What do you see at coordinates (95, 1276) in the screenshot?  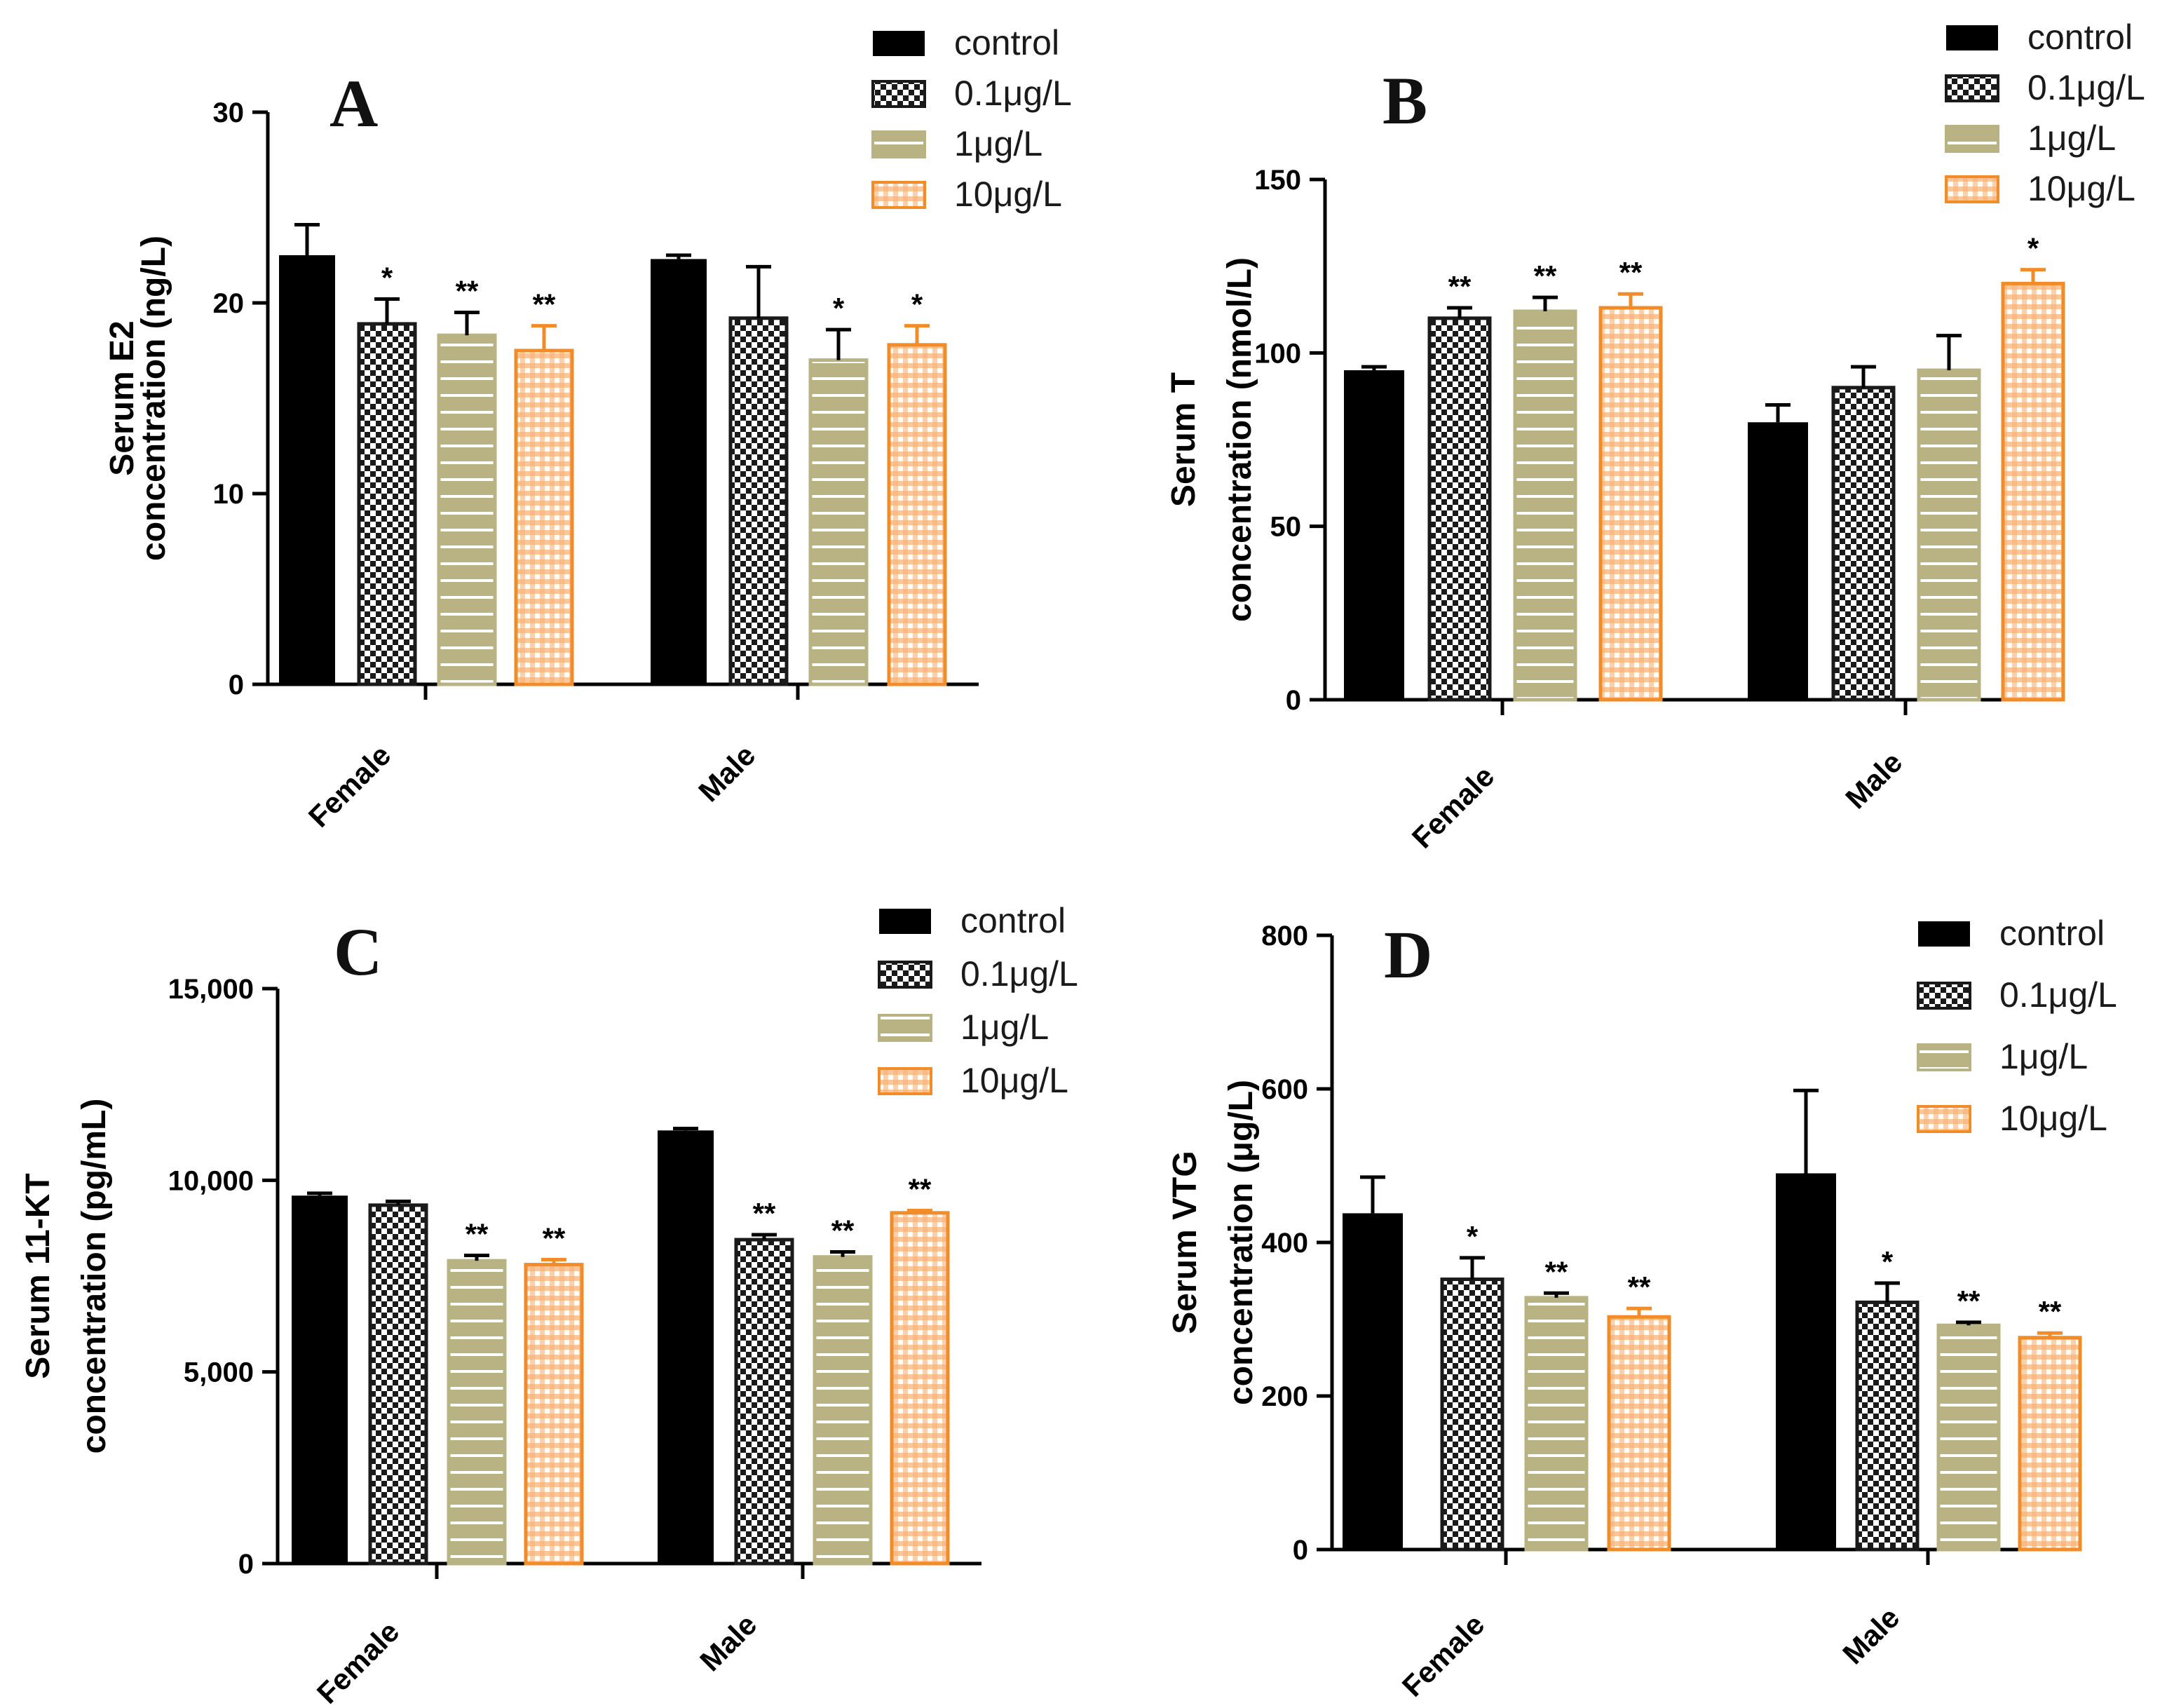 I see `y-axis-label-line2: concentration (pg/mL)` at bounding box center [95, 1276].